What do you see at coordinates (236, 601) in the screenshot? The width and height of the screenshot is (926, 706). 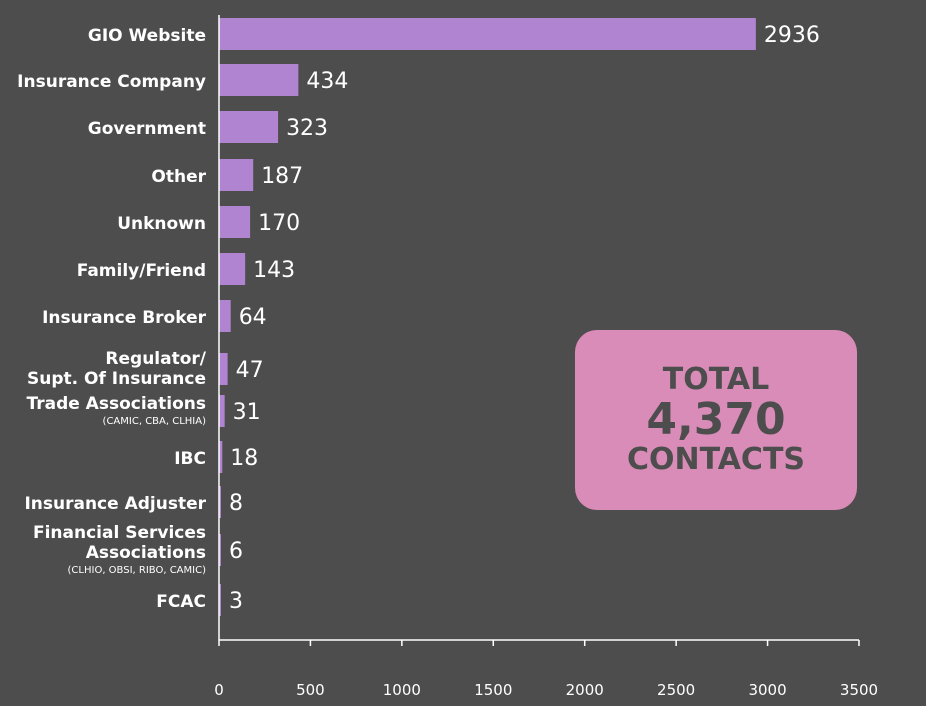 I see `value-label-12: 3` at bounding box center [236, 601].